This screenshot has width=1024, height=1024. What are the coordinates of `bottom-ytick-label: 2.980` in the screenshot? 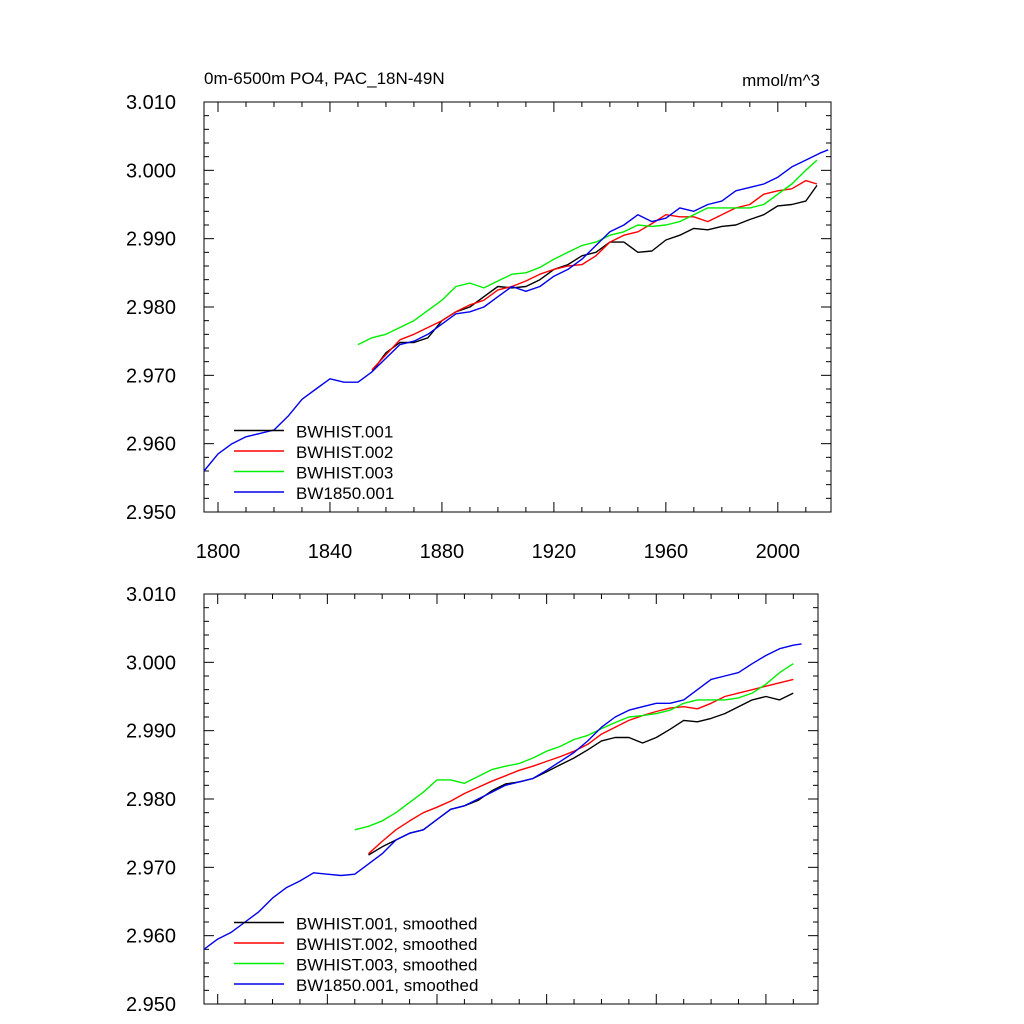 It's located at (151, 800).